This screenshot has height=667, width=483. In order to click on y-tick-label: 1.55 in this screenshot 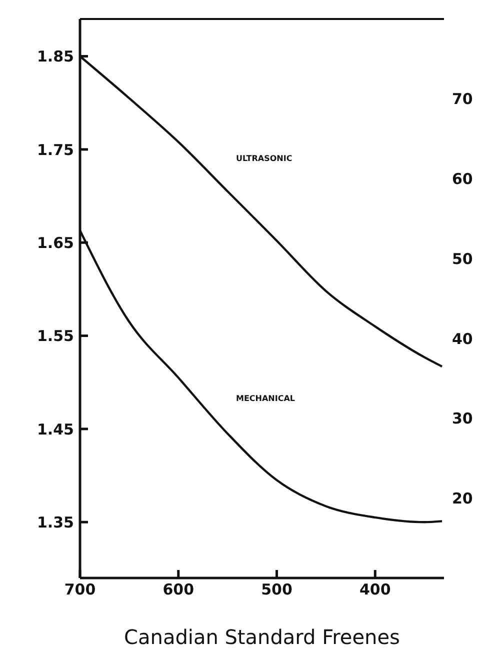, I will do `click(55, 336)`.